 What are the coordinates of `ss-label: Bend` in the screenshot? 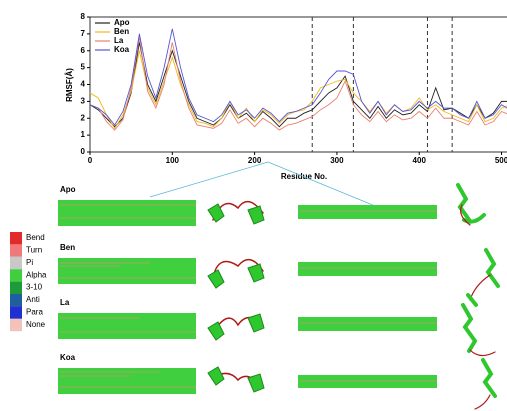 It's located at (35, 237).